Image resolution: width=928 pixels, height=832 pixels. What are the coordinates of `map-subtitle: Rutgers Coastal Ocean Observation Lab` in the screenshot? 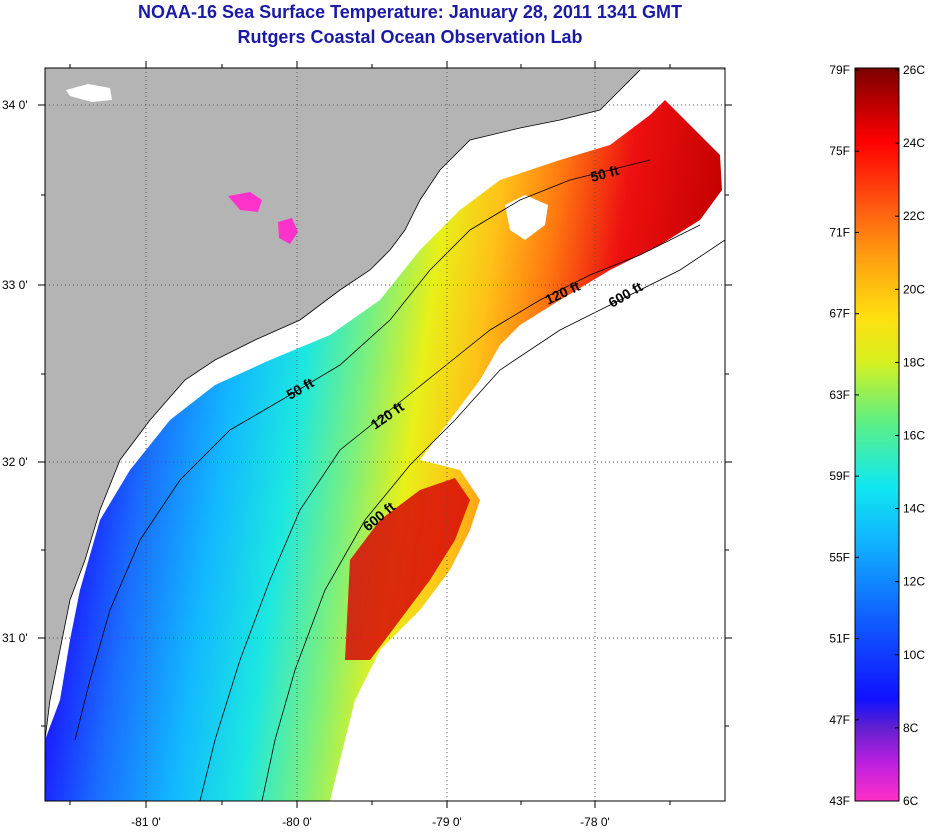 It's located at (410, 37).